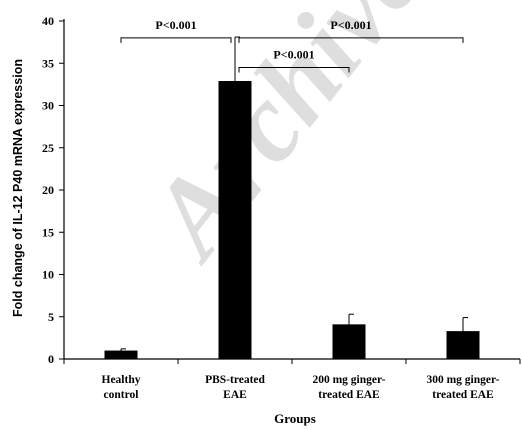 This screenshot has width=522, height=430. What do you see at coordinates (48, 275) in the screenshot?
I see `y-tick-label-10: 10` at bounding box center [48, 275].